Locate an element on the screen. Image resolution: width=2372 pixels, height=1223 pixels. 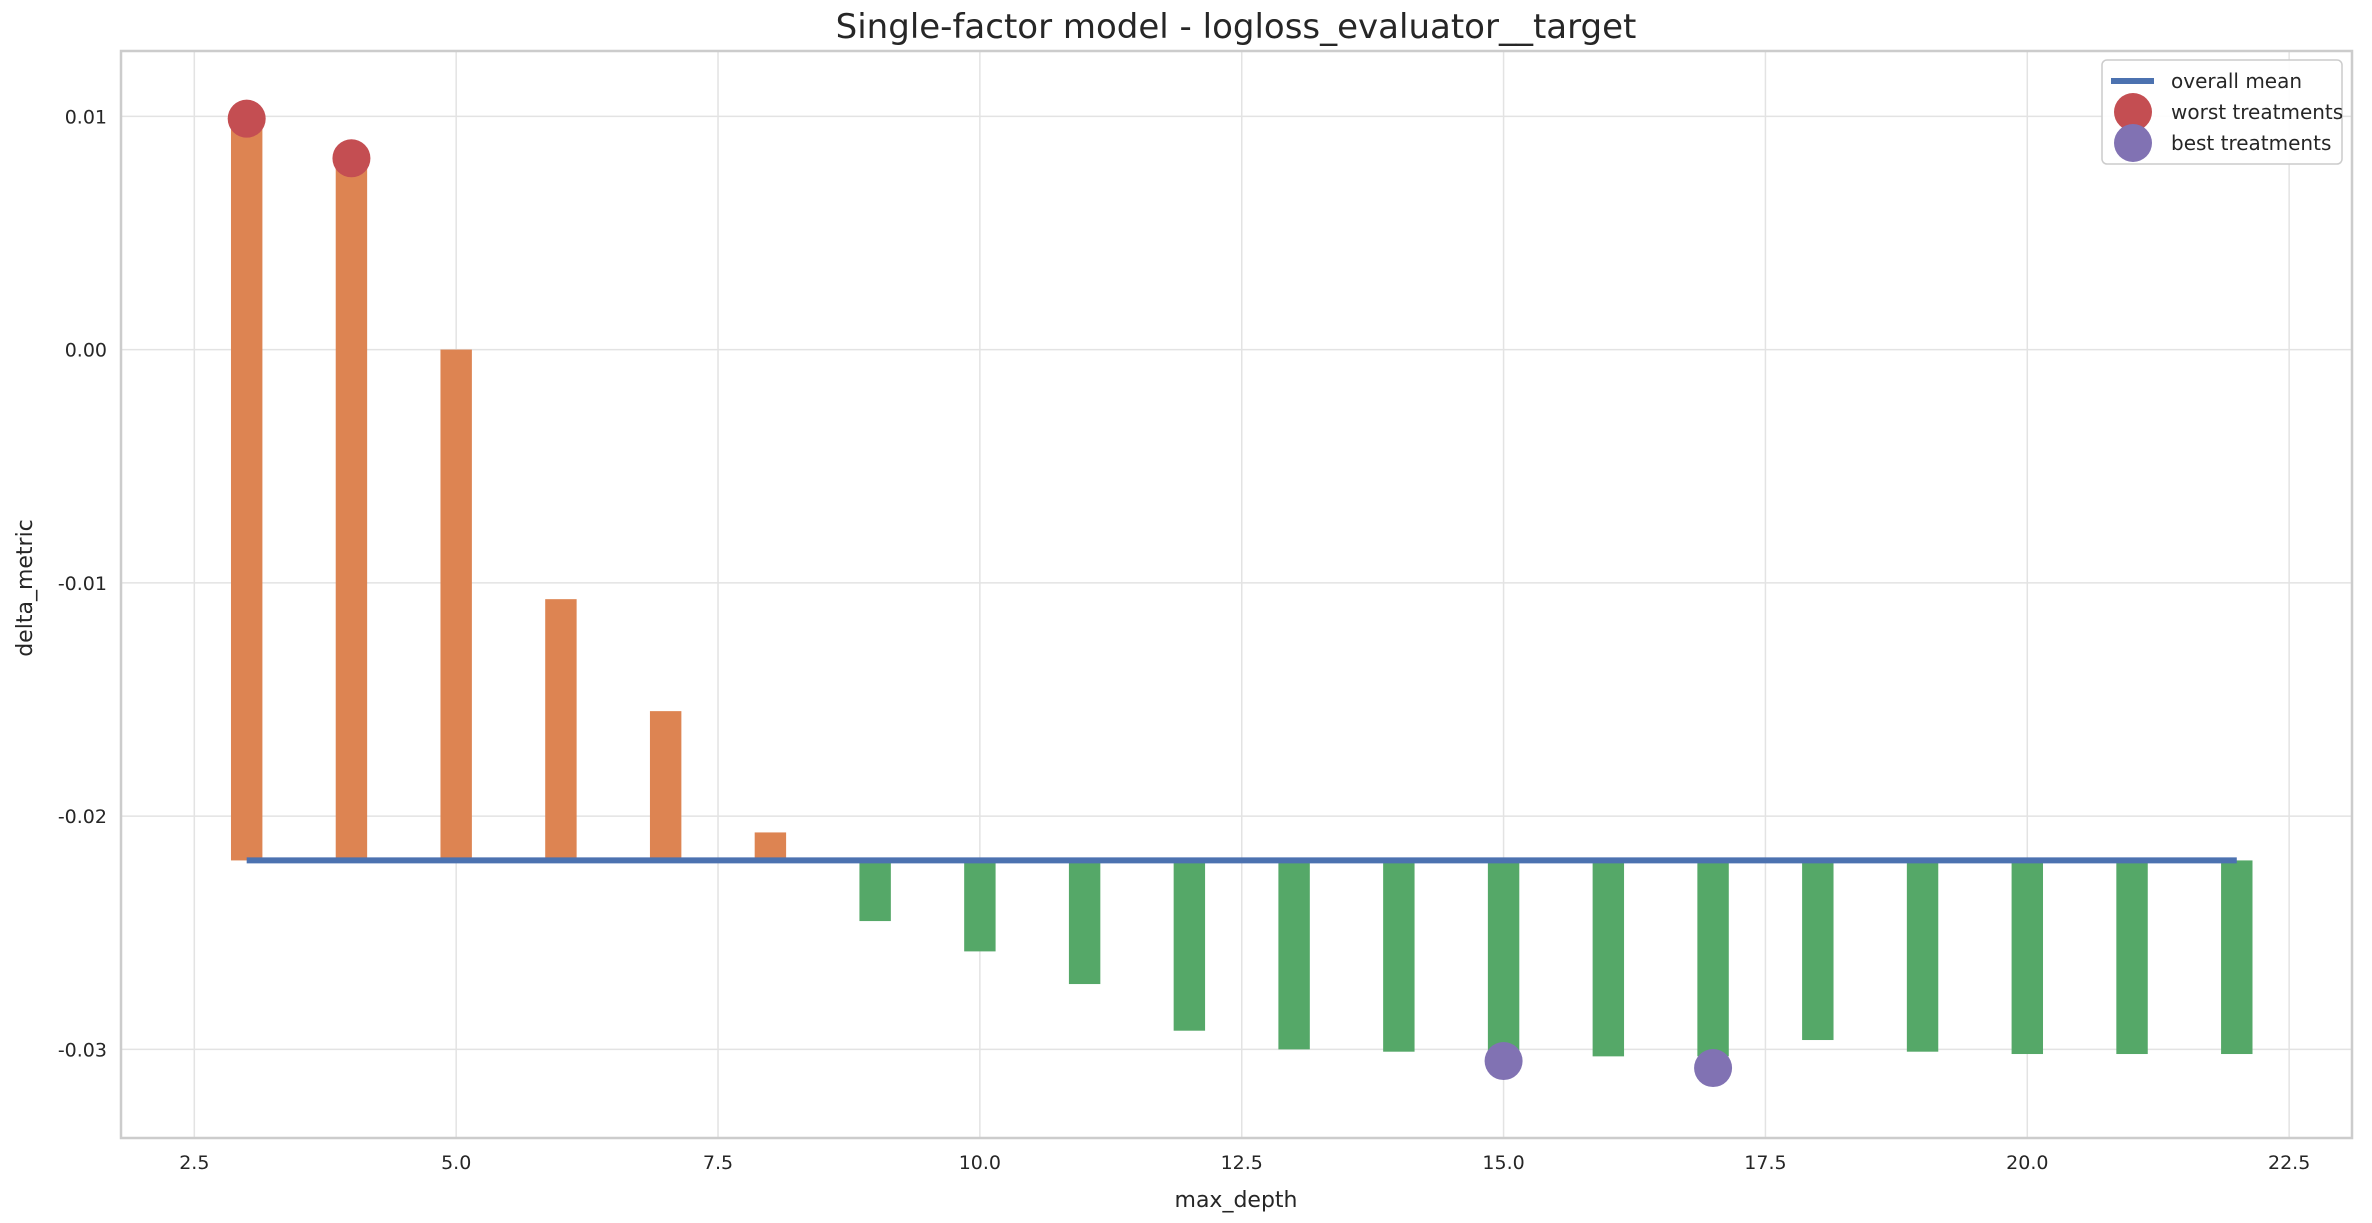
x-tick-labels: 2.5 5.0 7.5 10.0 12.5 15.0 17.5 20.0 22.5 is located at coordinates (1244, 1163).